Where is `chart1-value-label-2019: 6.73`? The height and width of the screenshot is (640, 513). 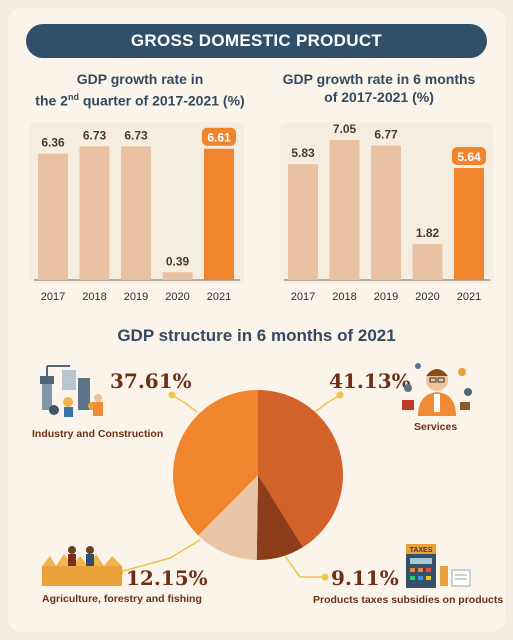 chart1-value-label-2019: 6.73 is located at coordinates (136, 135).